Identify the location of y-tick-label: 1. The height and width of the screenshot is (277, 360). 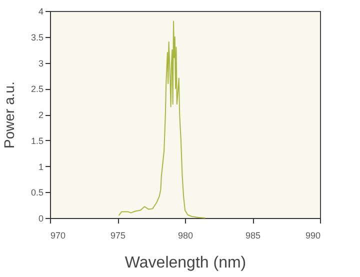
(41, 167).